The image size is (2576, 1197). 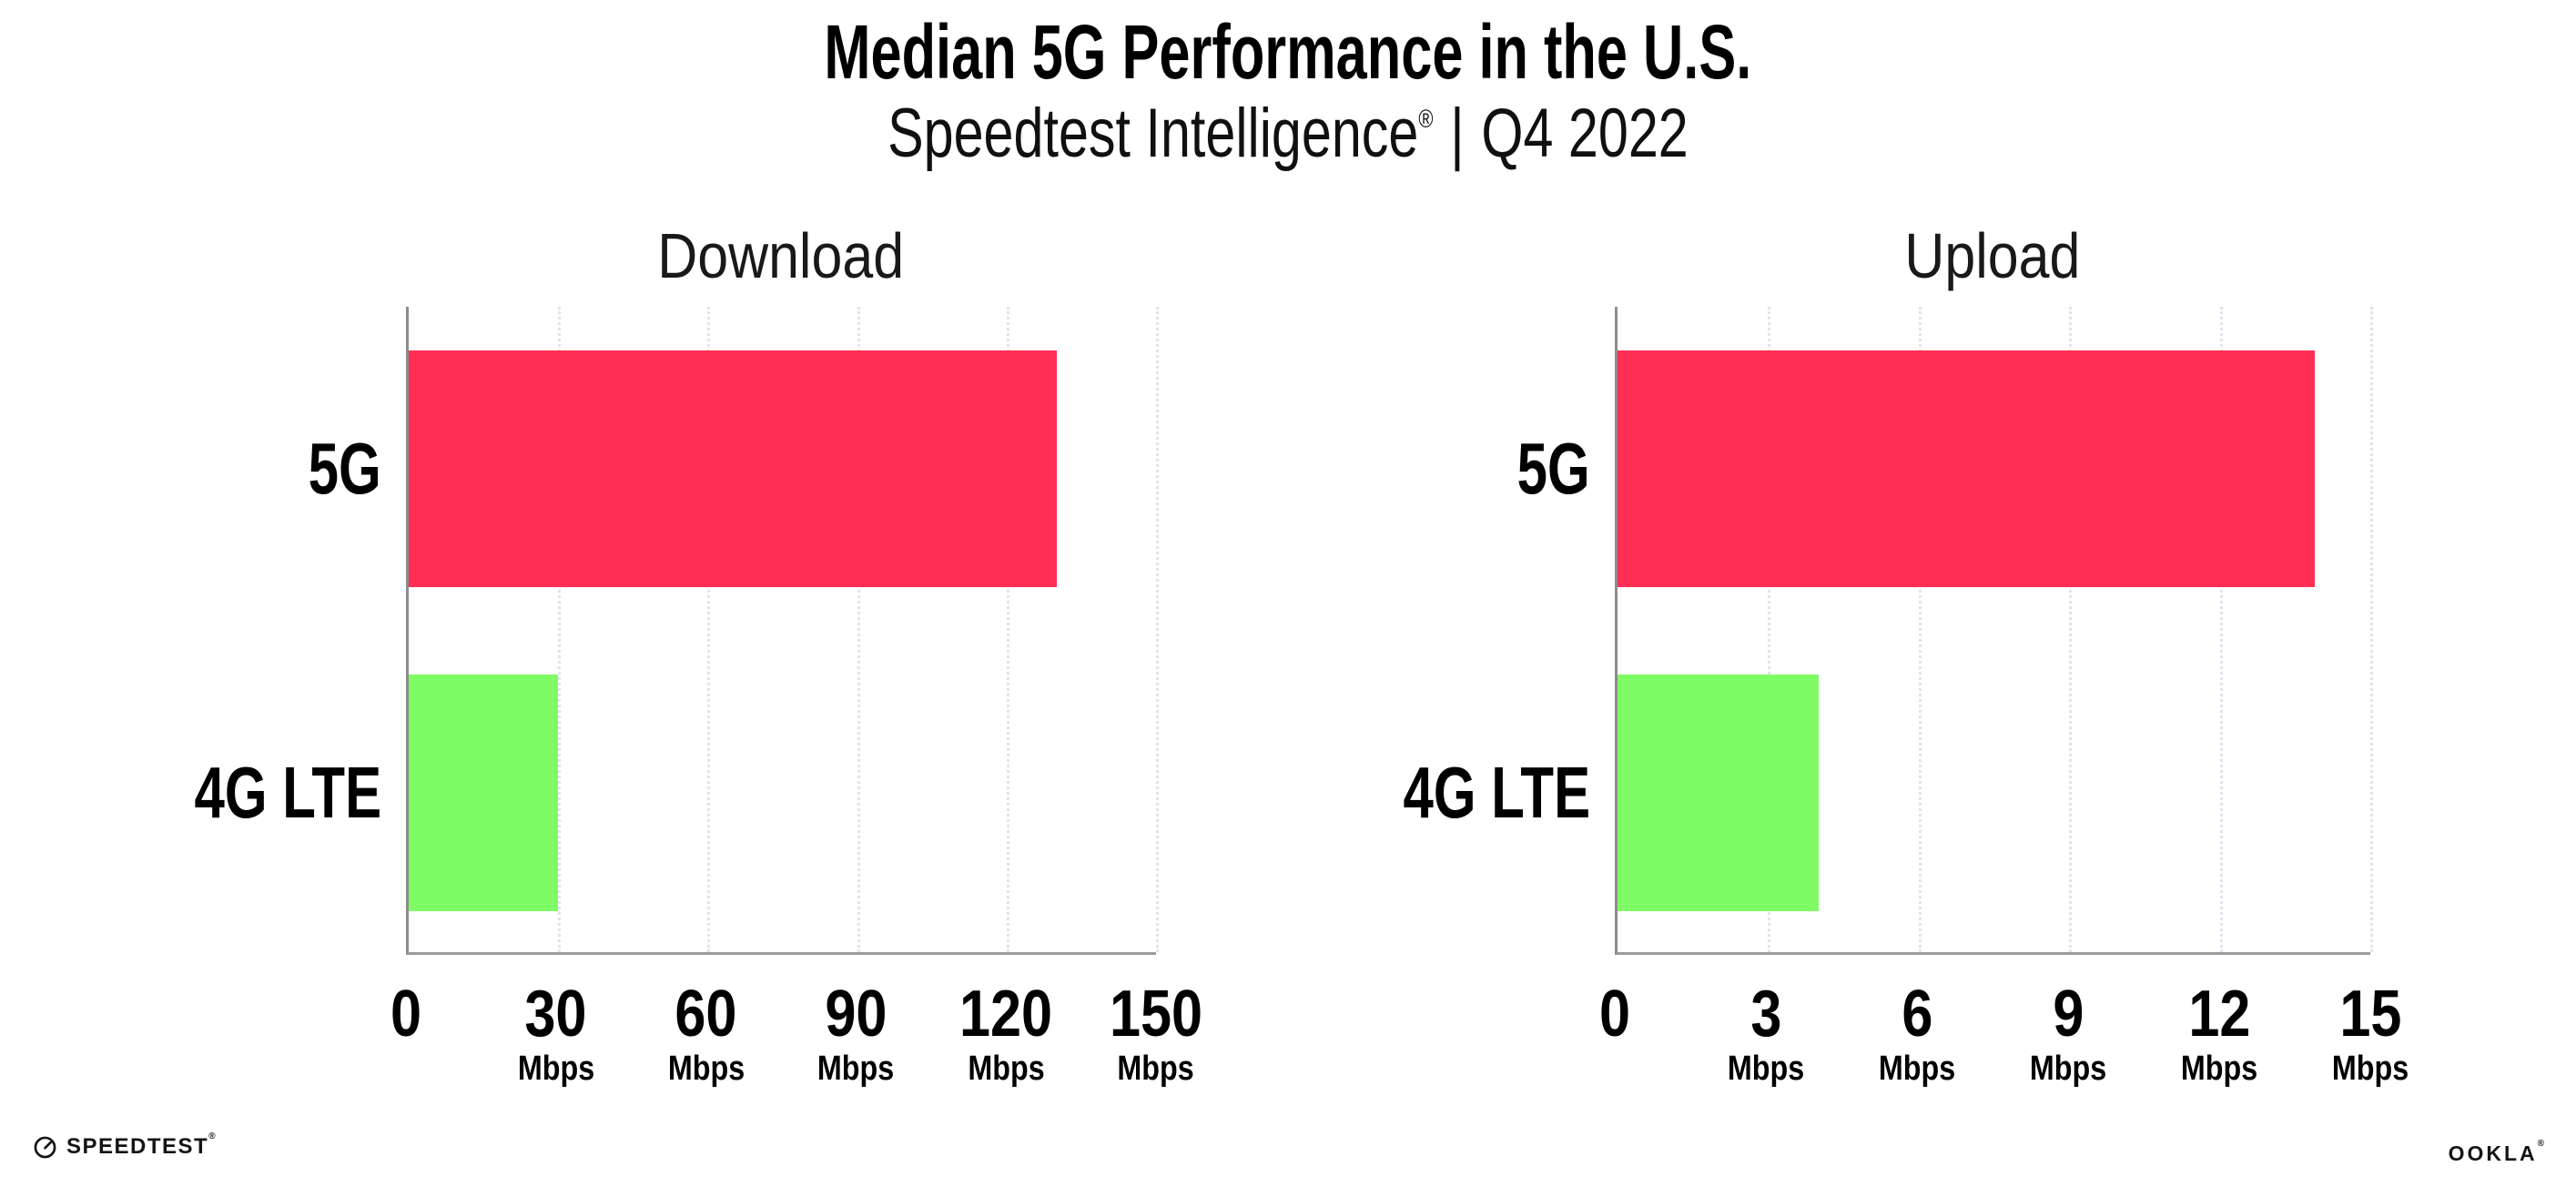 What do you see at coordinates (2493, 1153) in the screenshot?
I see `ookla-wordmark: OOKLA` at bounding box center [2493, 1153].